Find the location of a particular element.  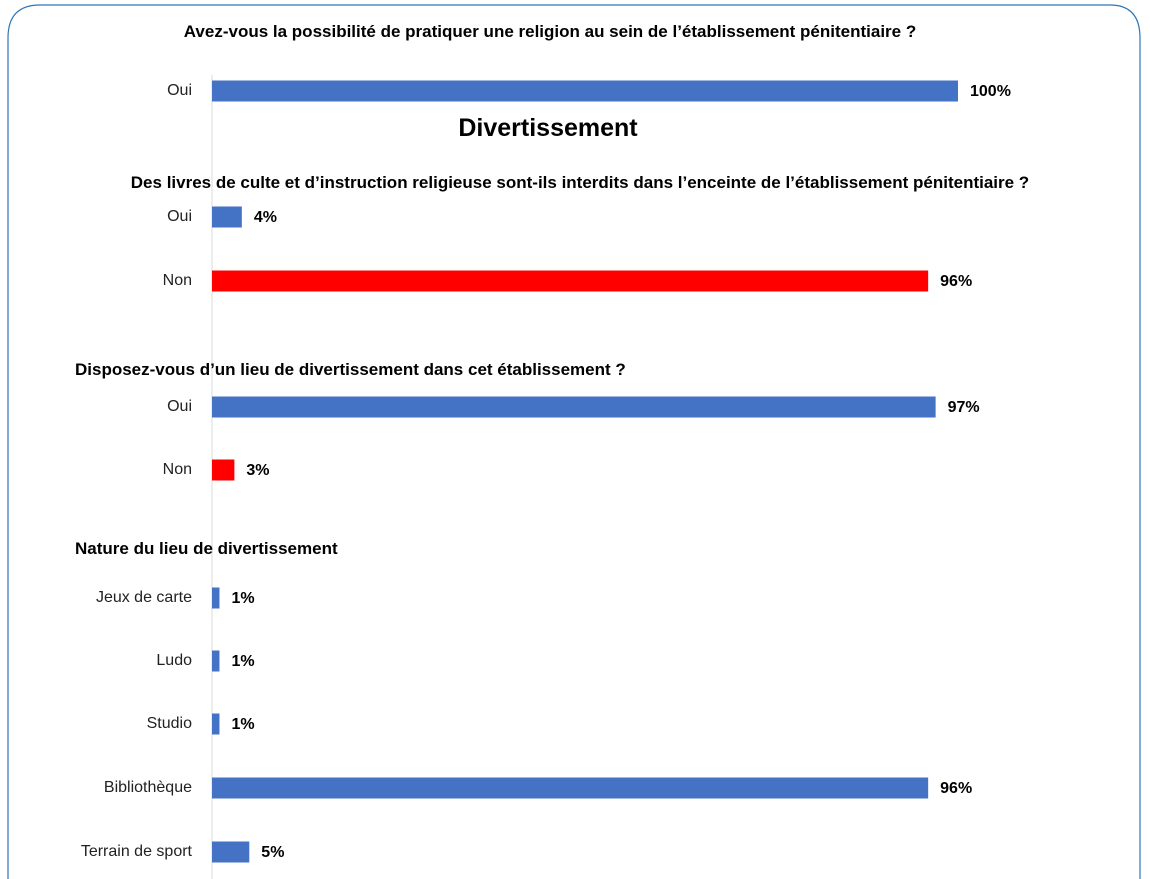

value-label: 3% is located at coordinates (257, 470).